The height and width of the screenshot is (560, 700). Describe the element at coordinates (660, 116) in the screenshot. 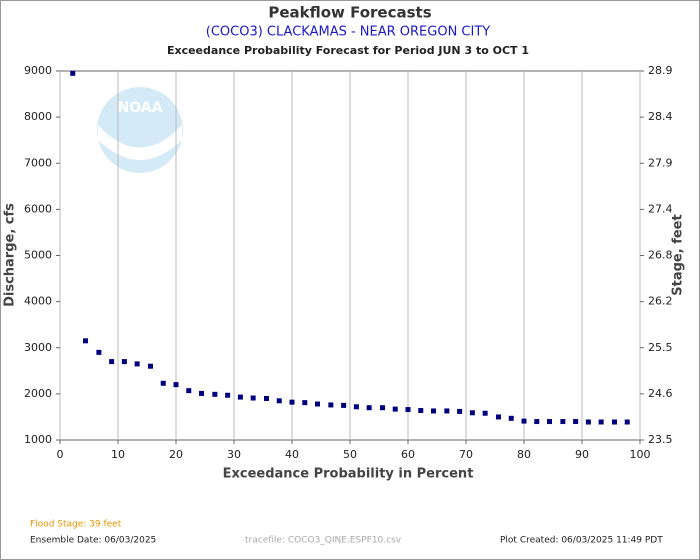

I see `y2-tick-label: 28.4` at that location.